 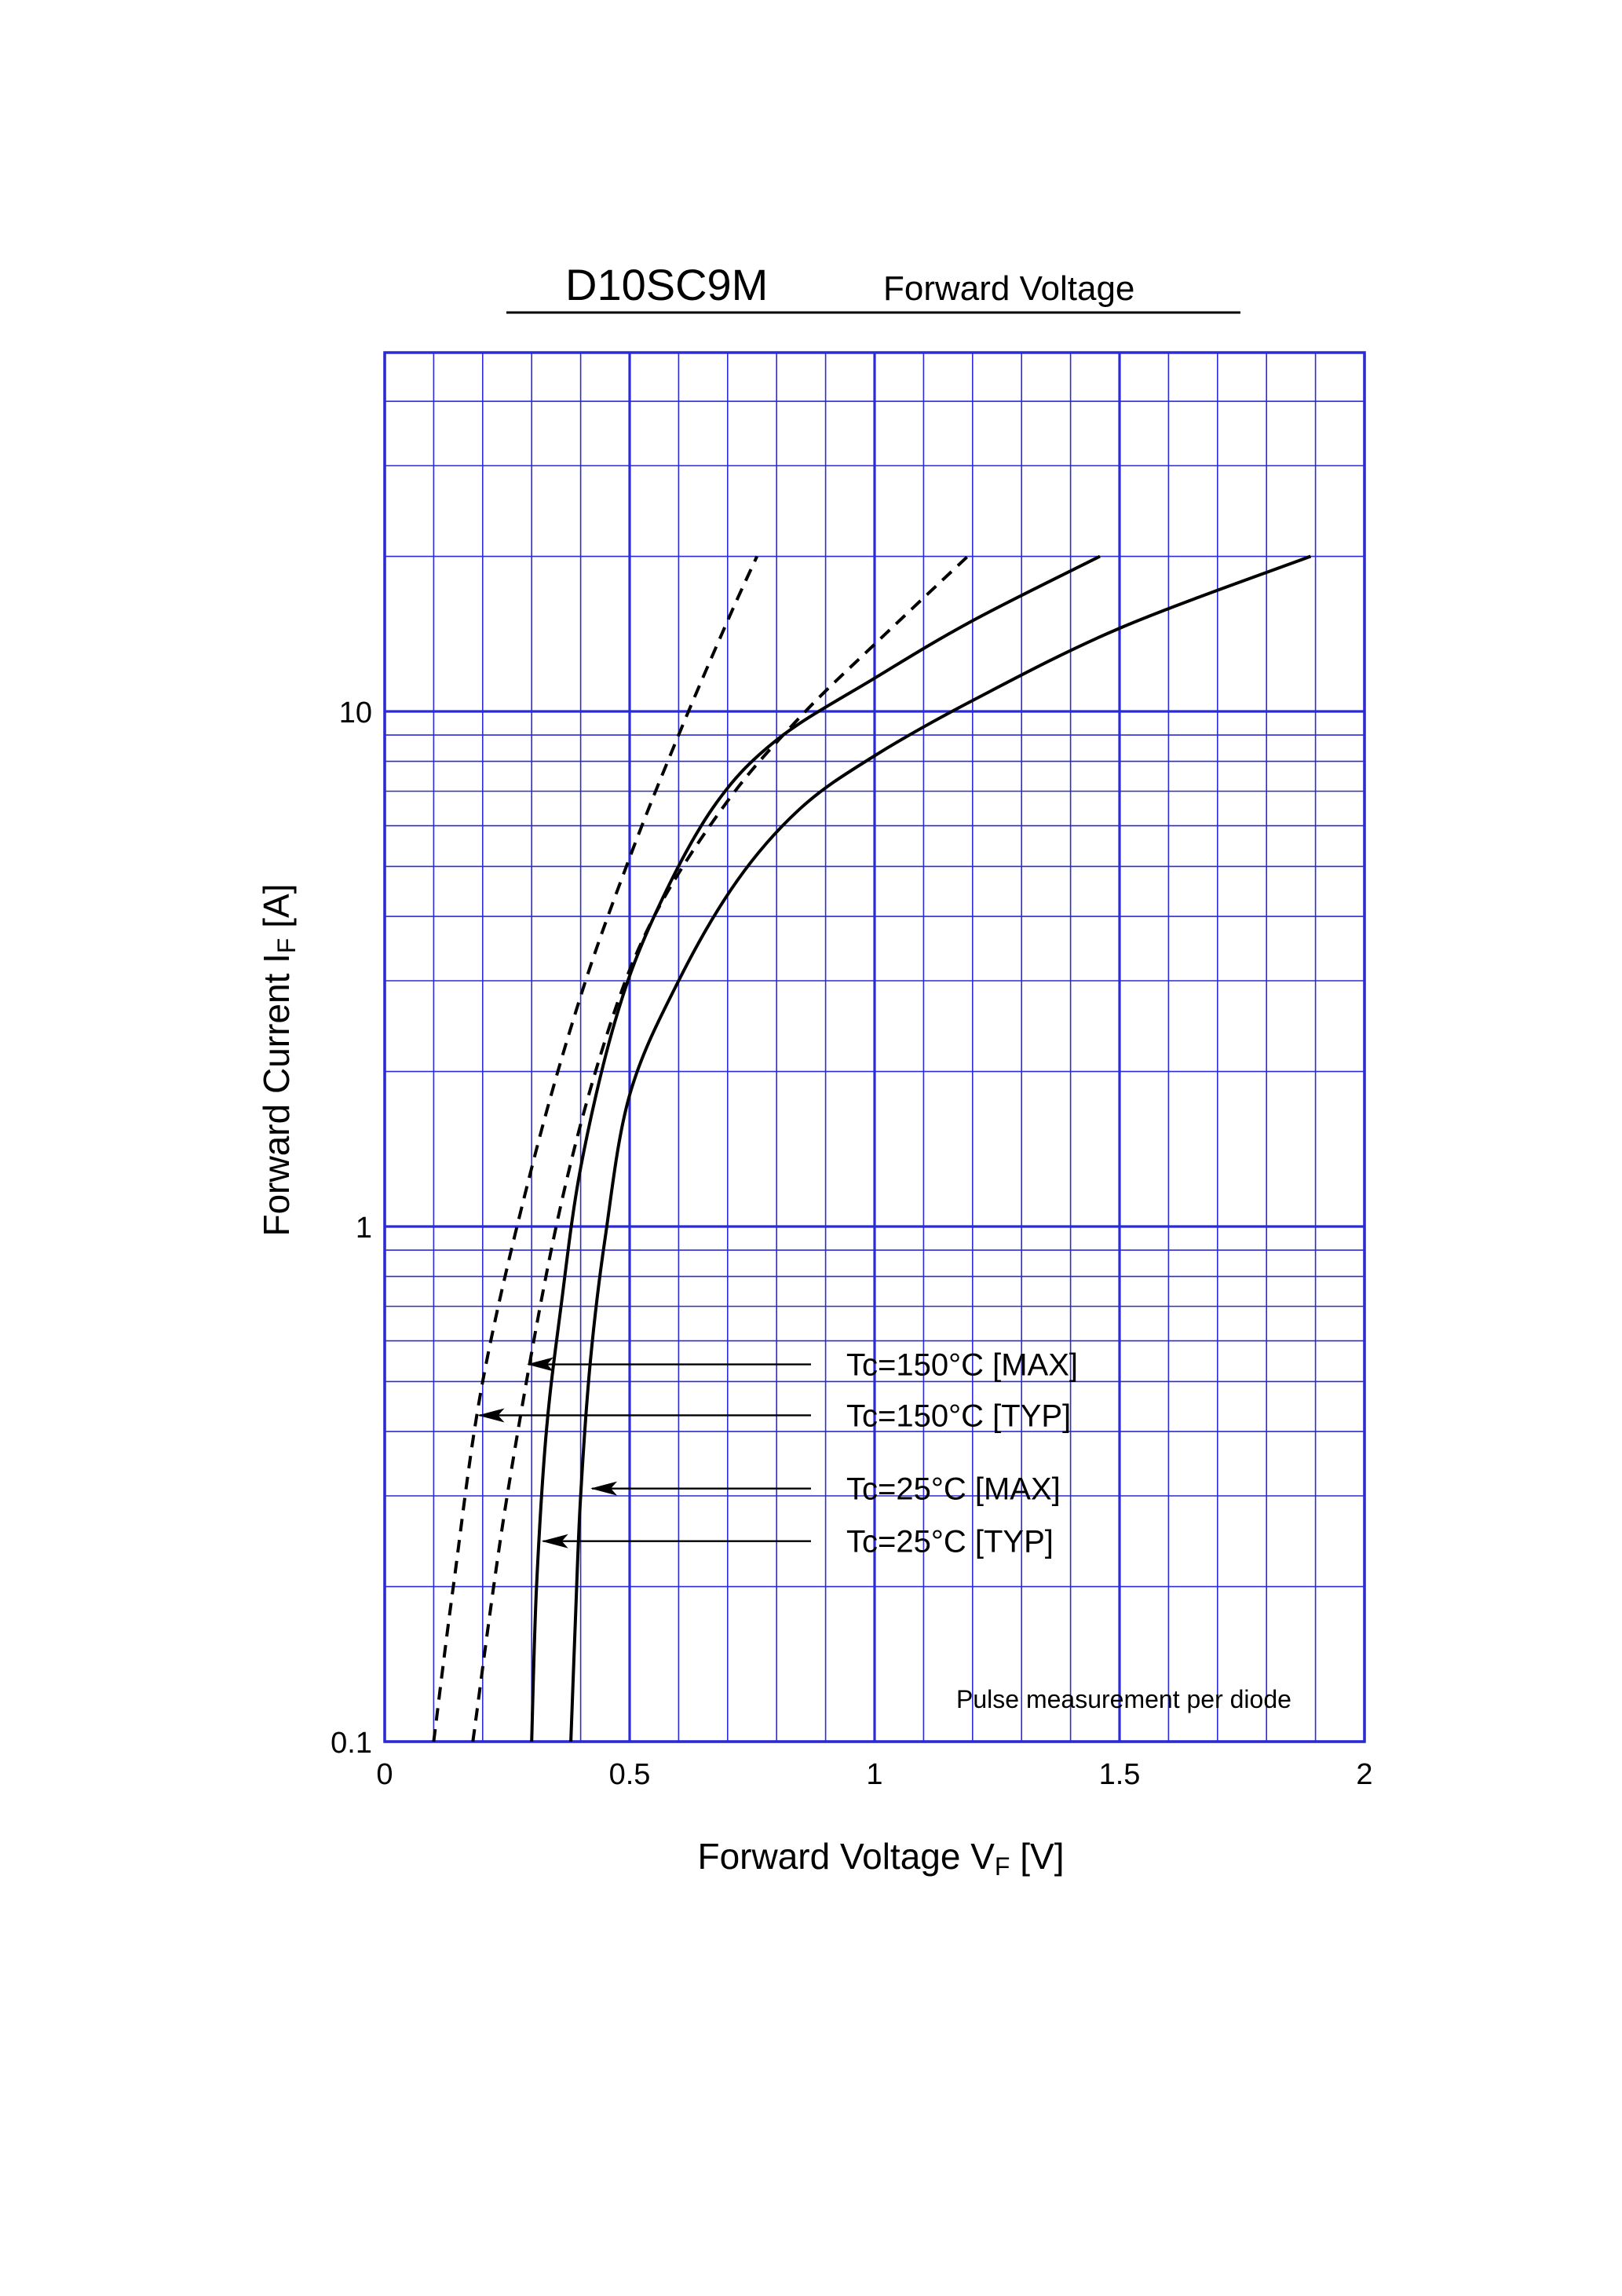 I want to click on x-tick-label: 1, so click(x=874, y=1775).